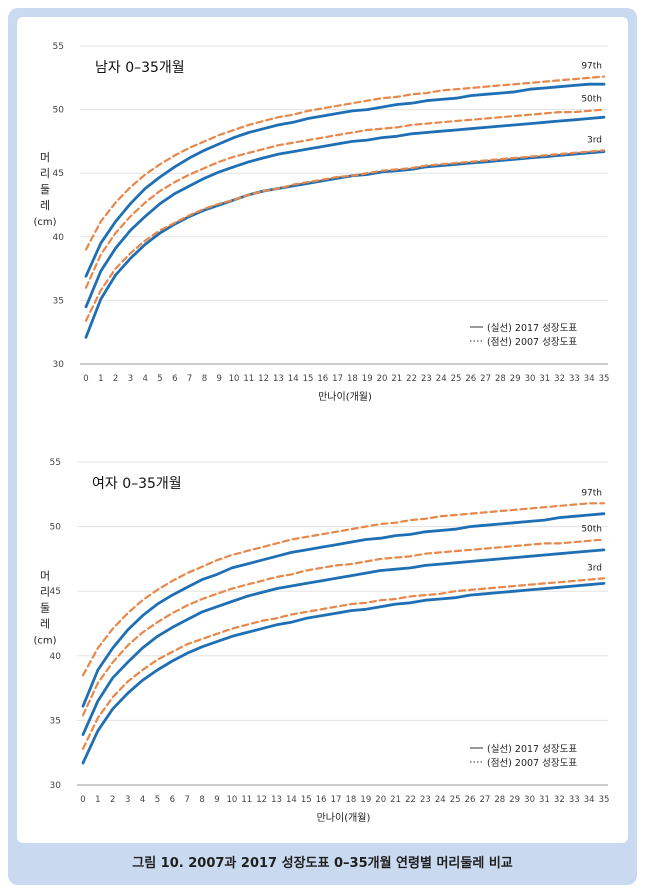  What do you see at coordinates (544, 800) in the screenshot?
I see `chart2-x-tick-label: 31` at bounding box center [544, 800].